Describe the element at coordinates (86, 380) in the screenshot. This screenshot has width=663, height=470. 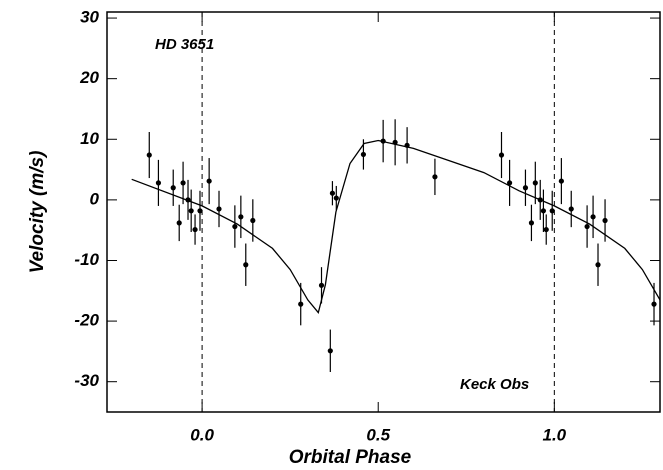
I see `y-tick-label: -30` at that location.